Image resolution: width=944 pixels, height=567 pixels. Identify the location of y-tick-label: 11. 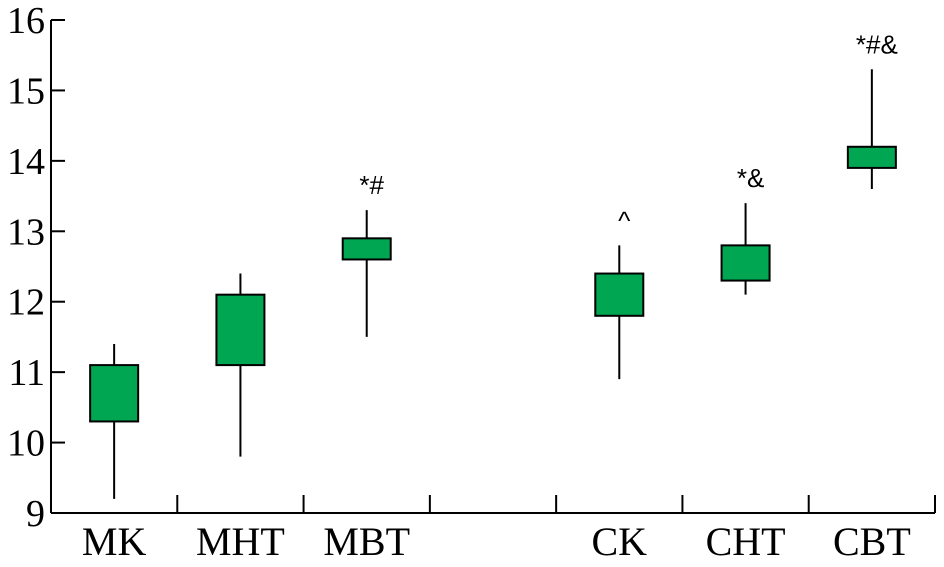
(26, 373).